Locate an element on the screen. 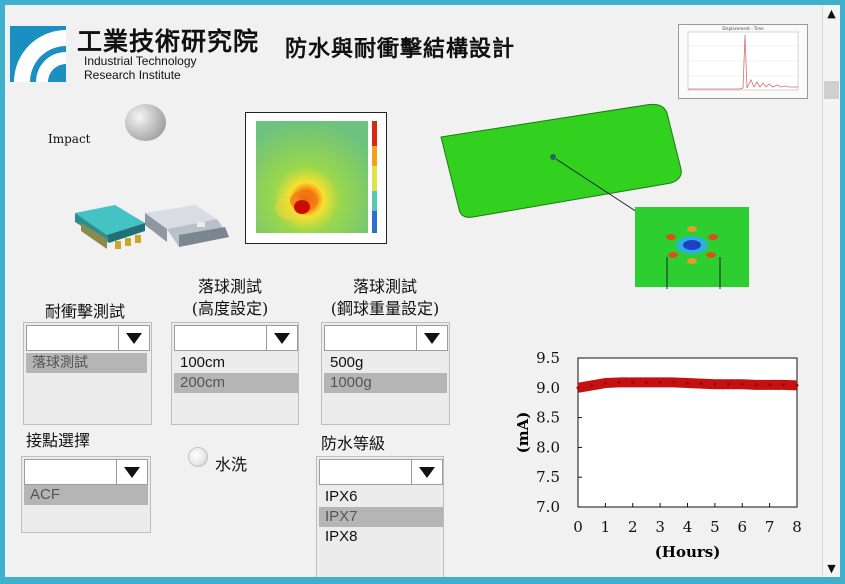 This screenshot has height=584, width=845. waterproof-option-ipx8: IPX8 is located at coordinates (341, 536).